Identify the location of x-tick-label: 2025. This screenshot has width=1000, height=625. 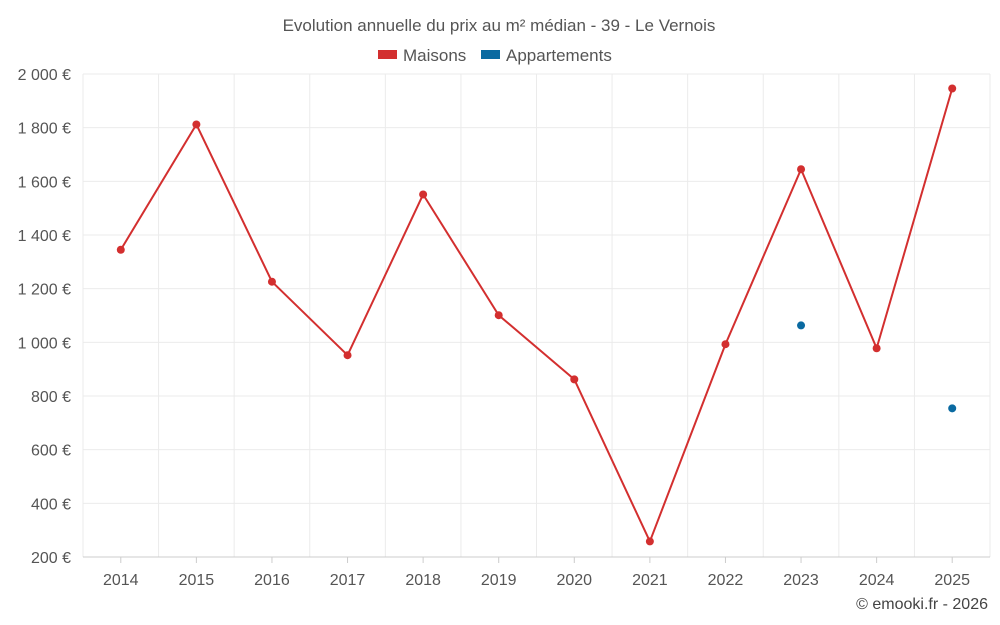
(952, 580).